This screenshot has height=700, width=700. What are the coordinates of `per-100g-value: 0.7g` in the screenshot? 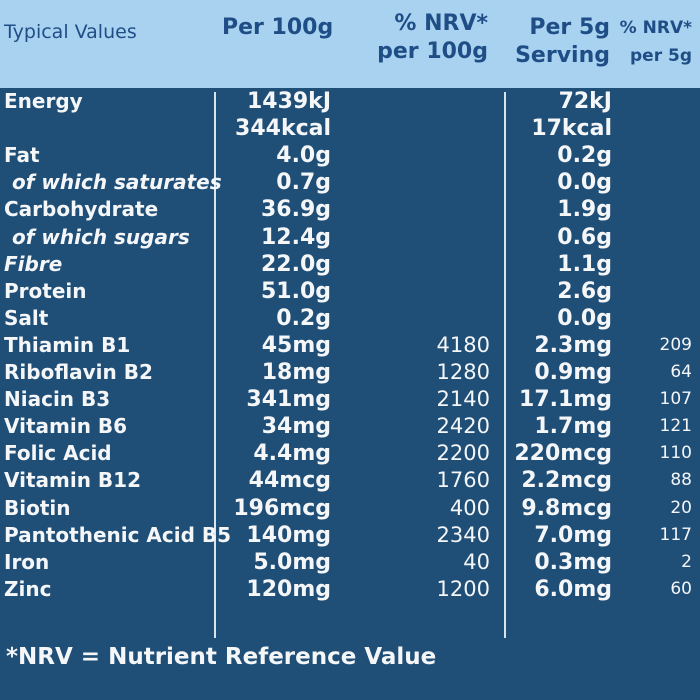 It's located at (303, 183).